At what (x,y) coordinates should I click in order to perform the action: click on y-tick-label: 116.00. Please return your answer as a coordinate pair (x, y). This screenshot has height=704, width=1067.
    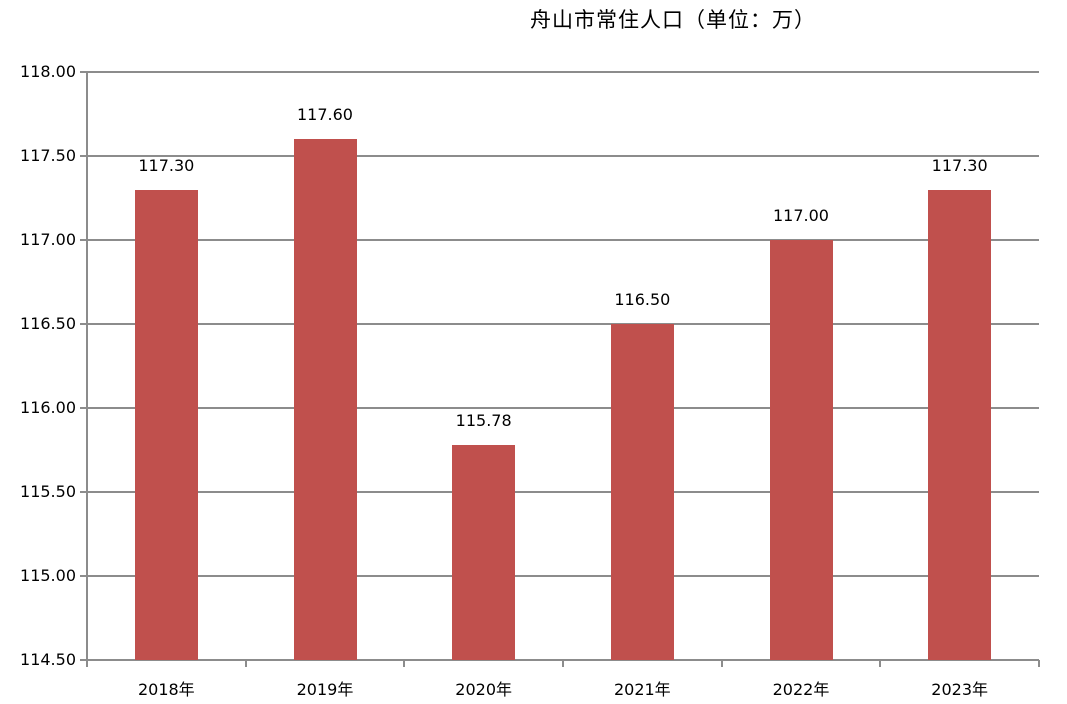
    Looking at the image, I should click on (48, 407).